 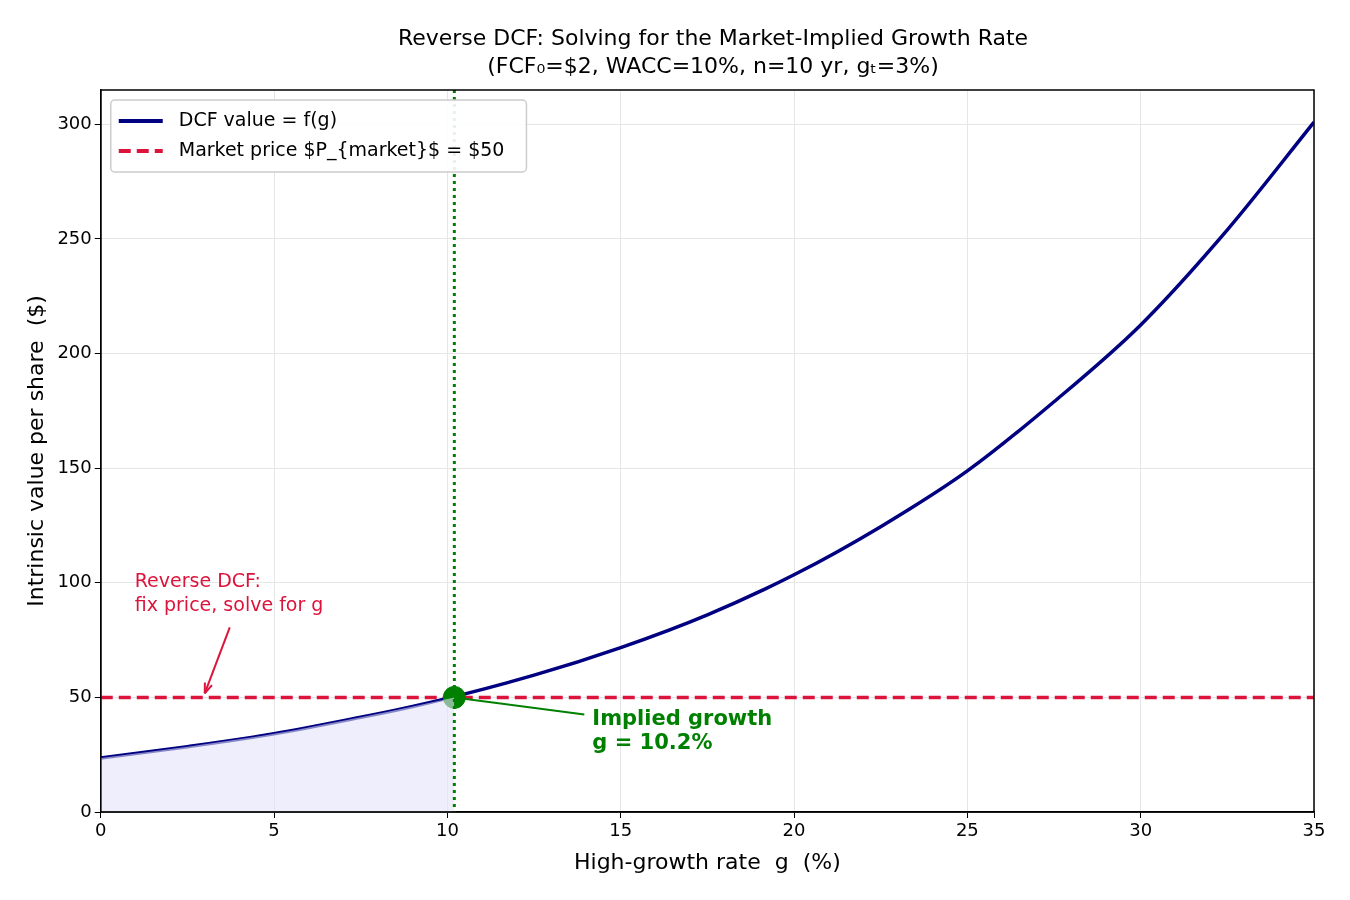 I want to click on x-tick-label: 15, so click(x=621, y=830).